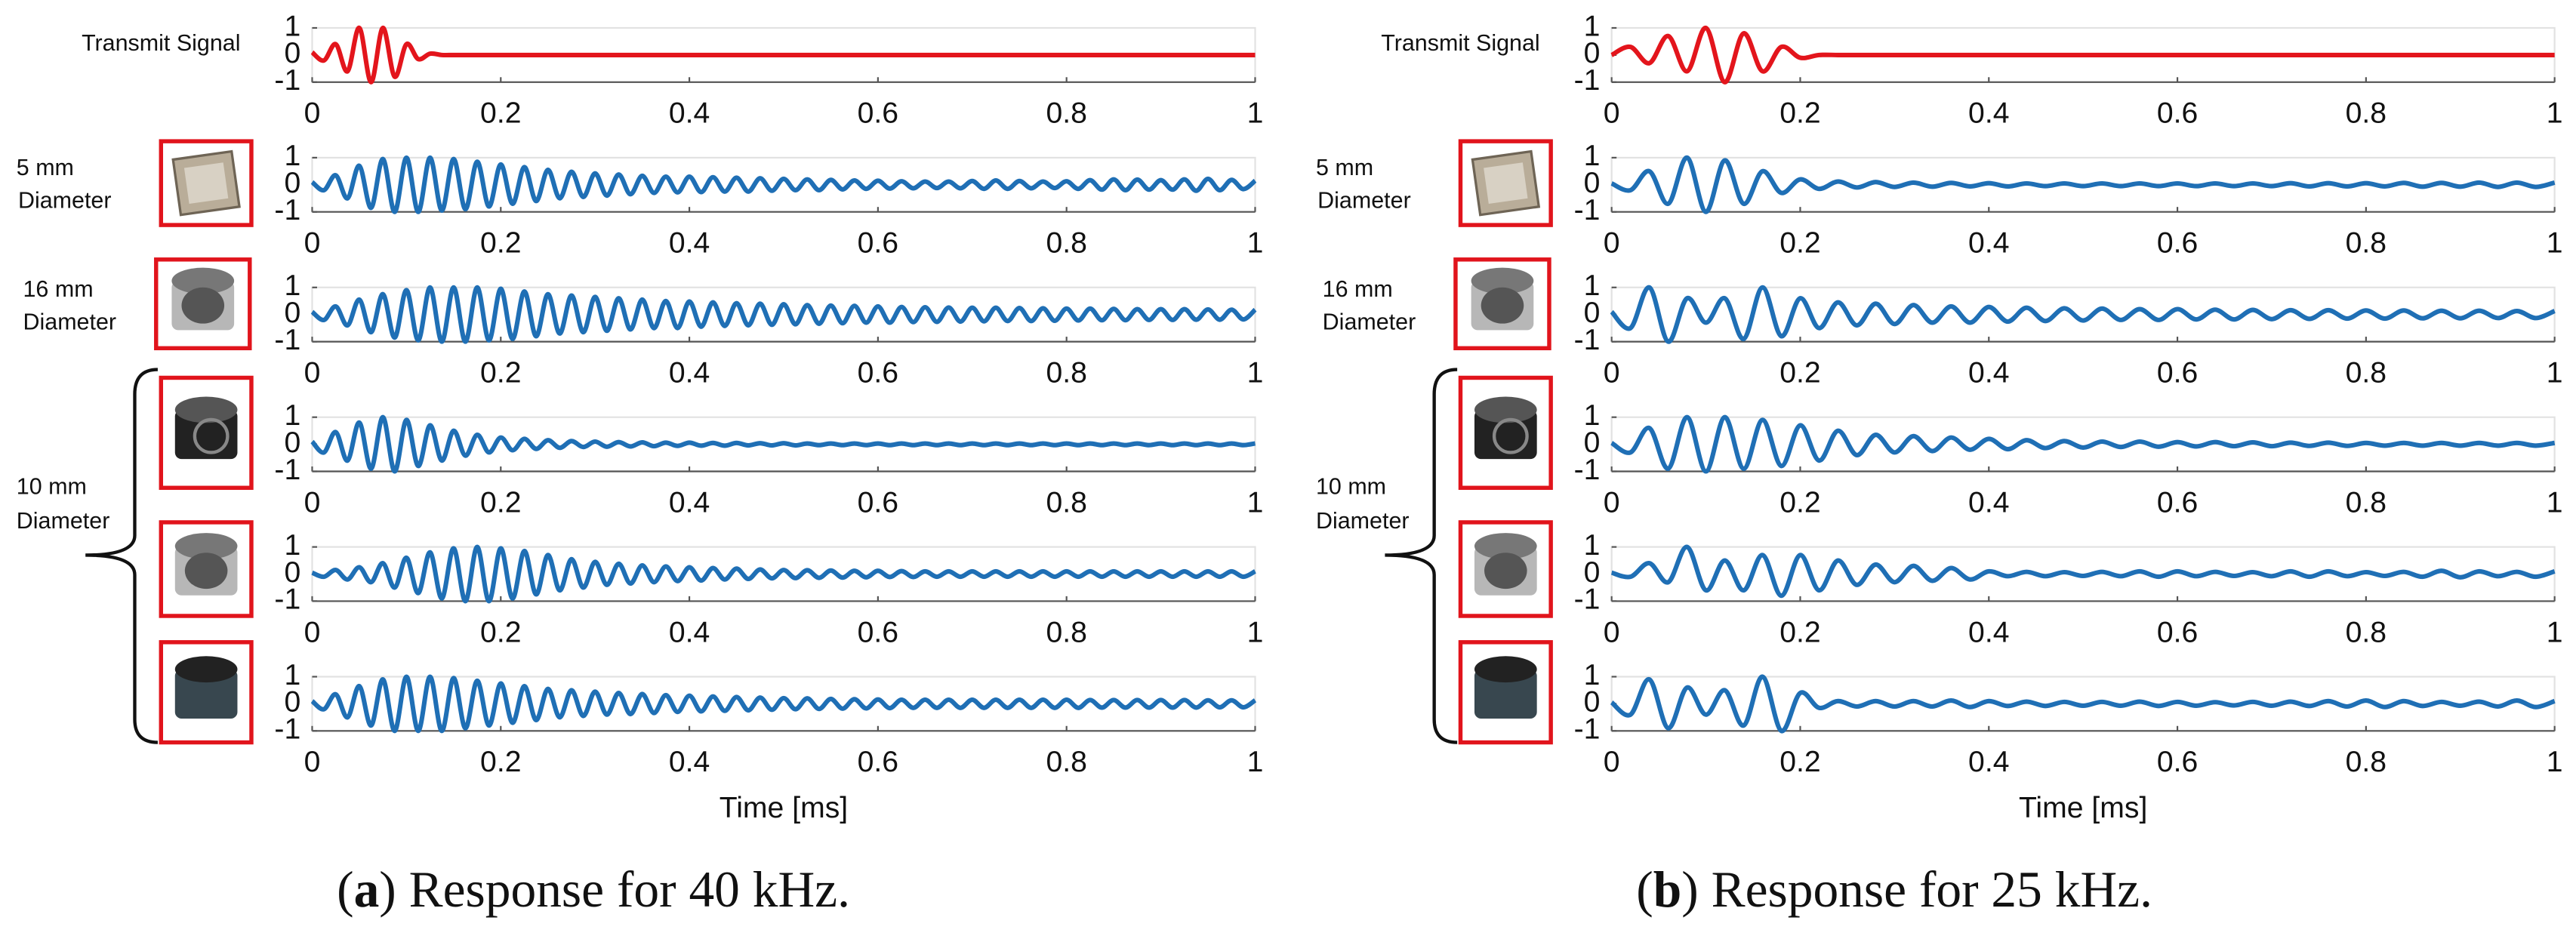  I want to click on row-label: 5 mm, so click(1344, 167).